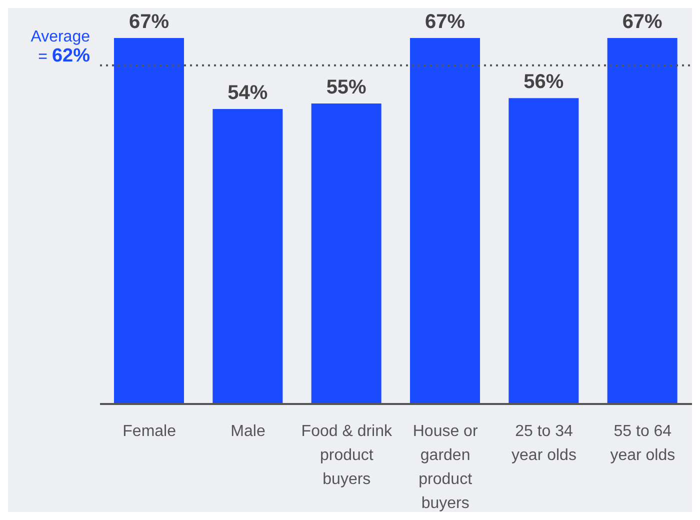 This screenshot has height=520, width=700. I want to click on data-label: 54%, so click(248, 93).